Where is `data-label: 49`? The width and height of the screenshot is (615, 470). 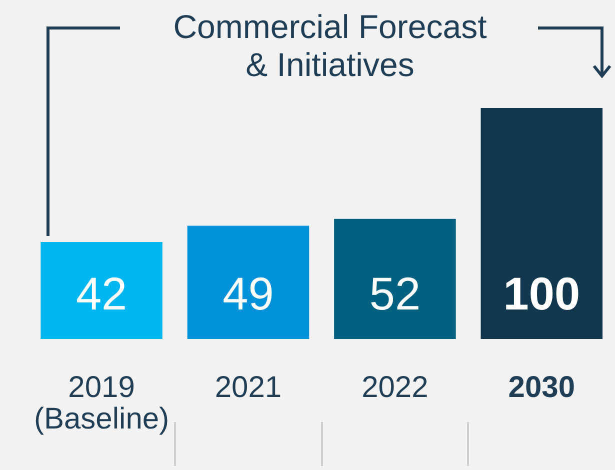
data-label: 49 is located at coordinates (248, 294).